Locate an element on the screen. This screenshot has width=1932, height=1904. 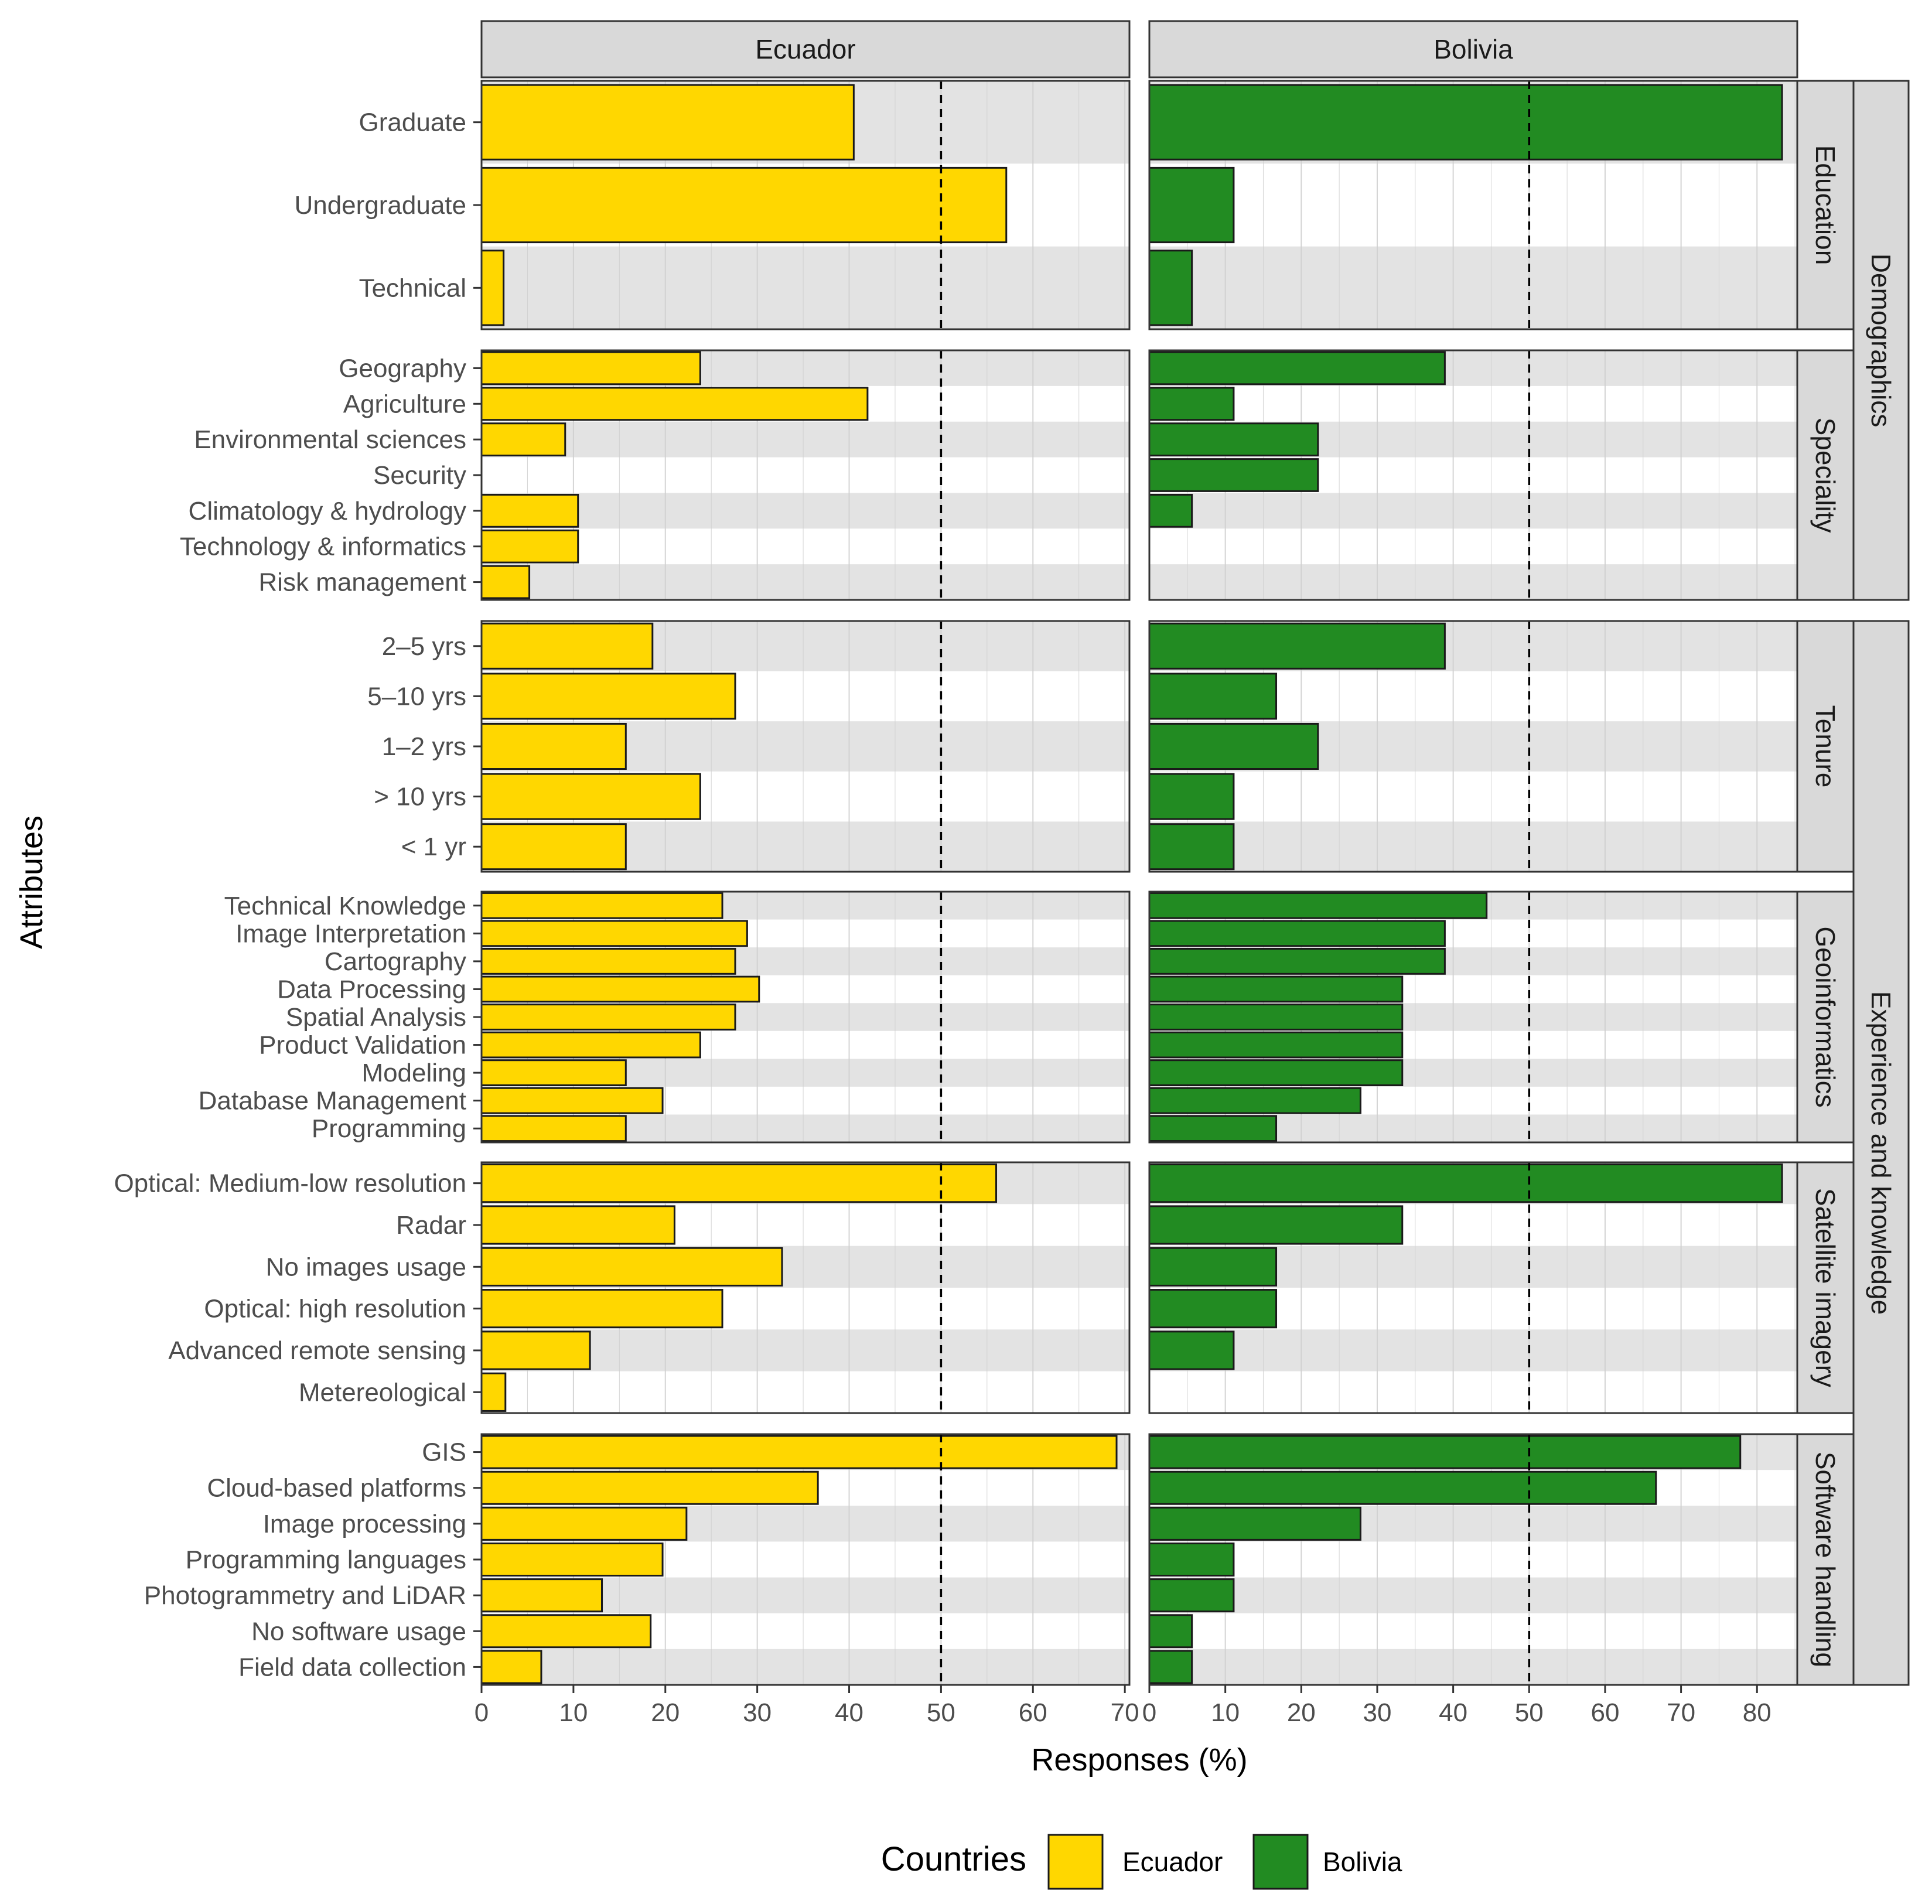
category-label-metereological: Metereological is located at coordinates (382, 1392).